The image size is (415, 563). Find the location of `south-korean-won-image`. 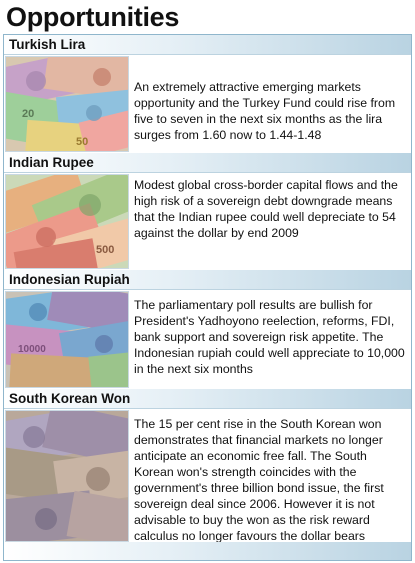

south-korean-won-image is located at coordinates (67, 476).